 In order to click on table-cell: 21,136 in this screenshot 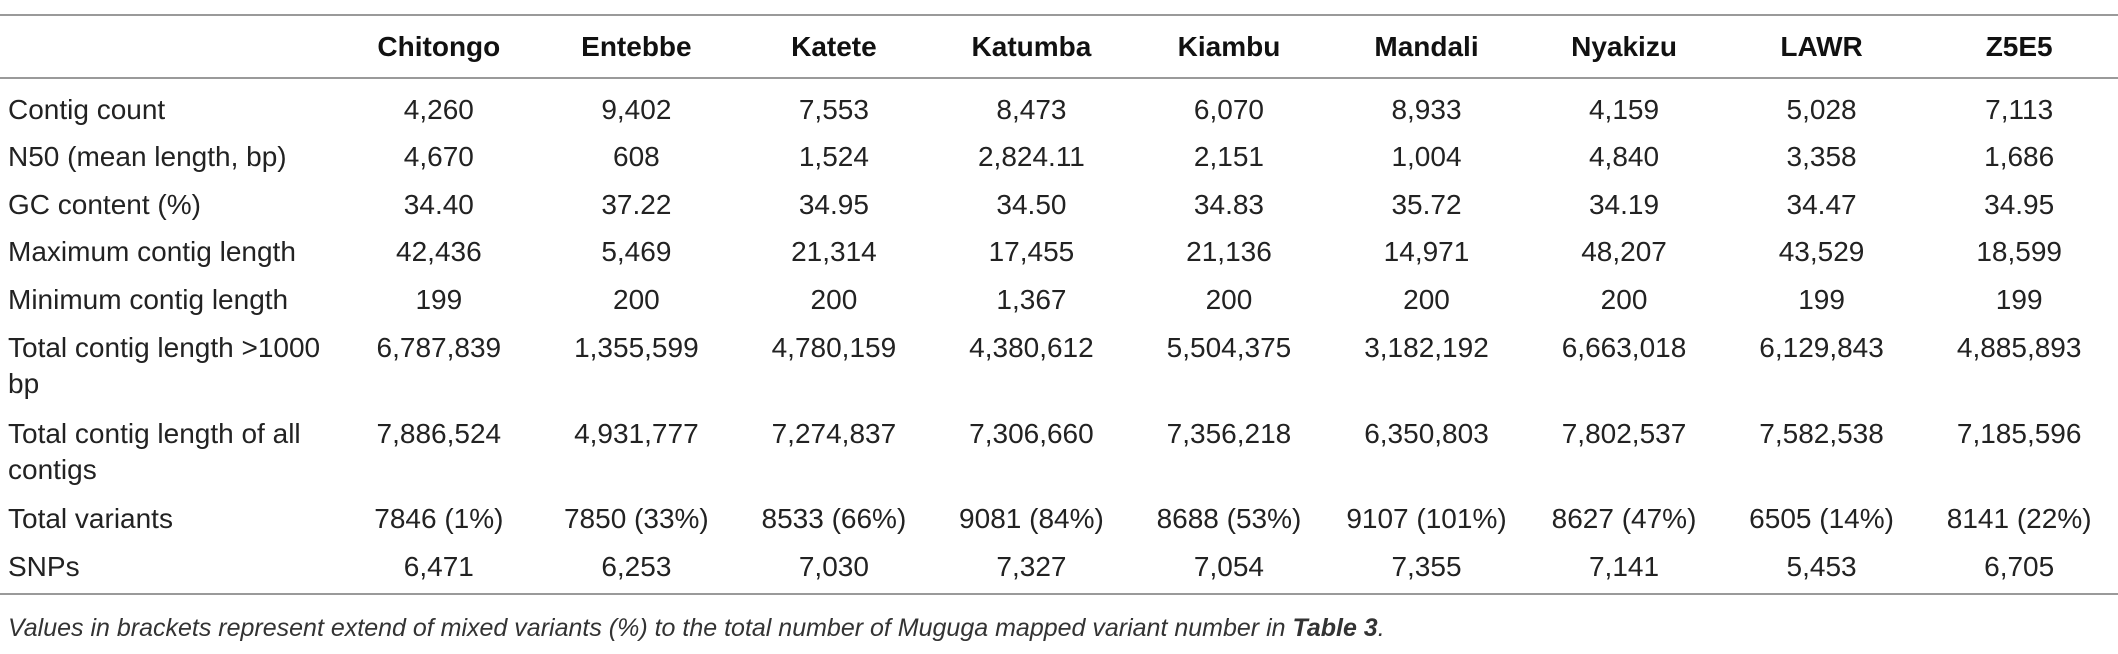, I will do `click(1229, 251)`.